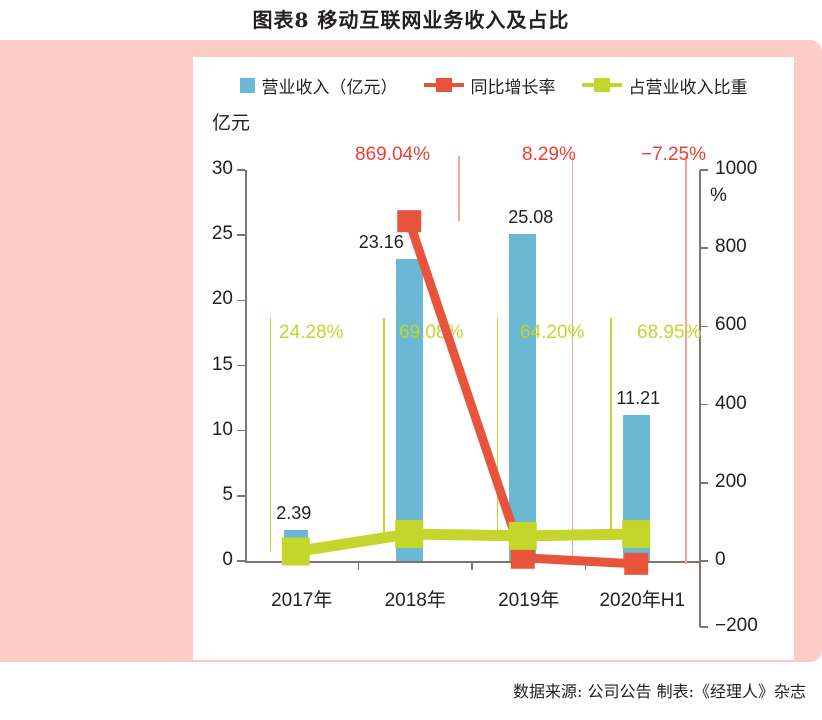 This screenshot has width=822, height=720. Describe the element at coordinates (736, 168) in the screenshot. I see `y2-axis-tick-label: 1000` at that location.